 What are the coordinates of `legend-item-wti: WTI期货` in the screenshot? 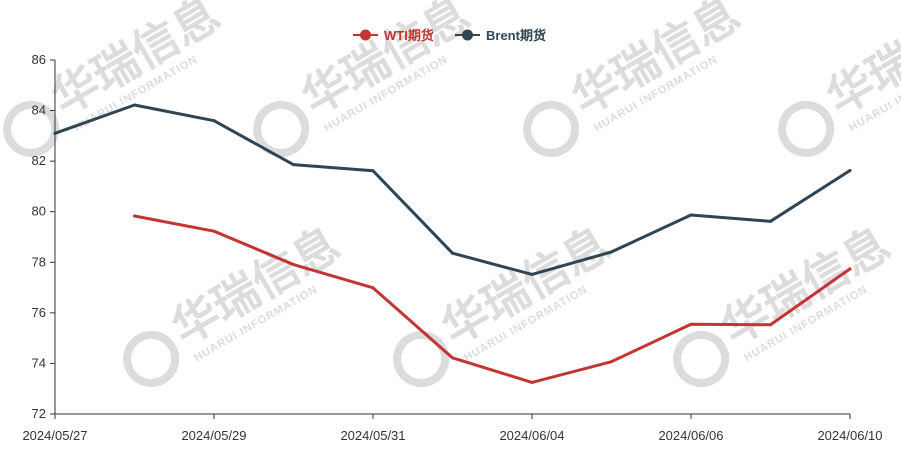 It's located at (393, 35).